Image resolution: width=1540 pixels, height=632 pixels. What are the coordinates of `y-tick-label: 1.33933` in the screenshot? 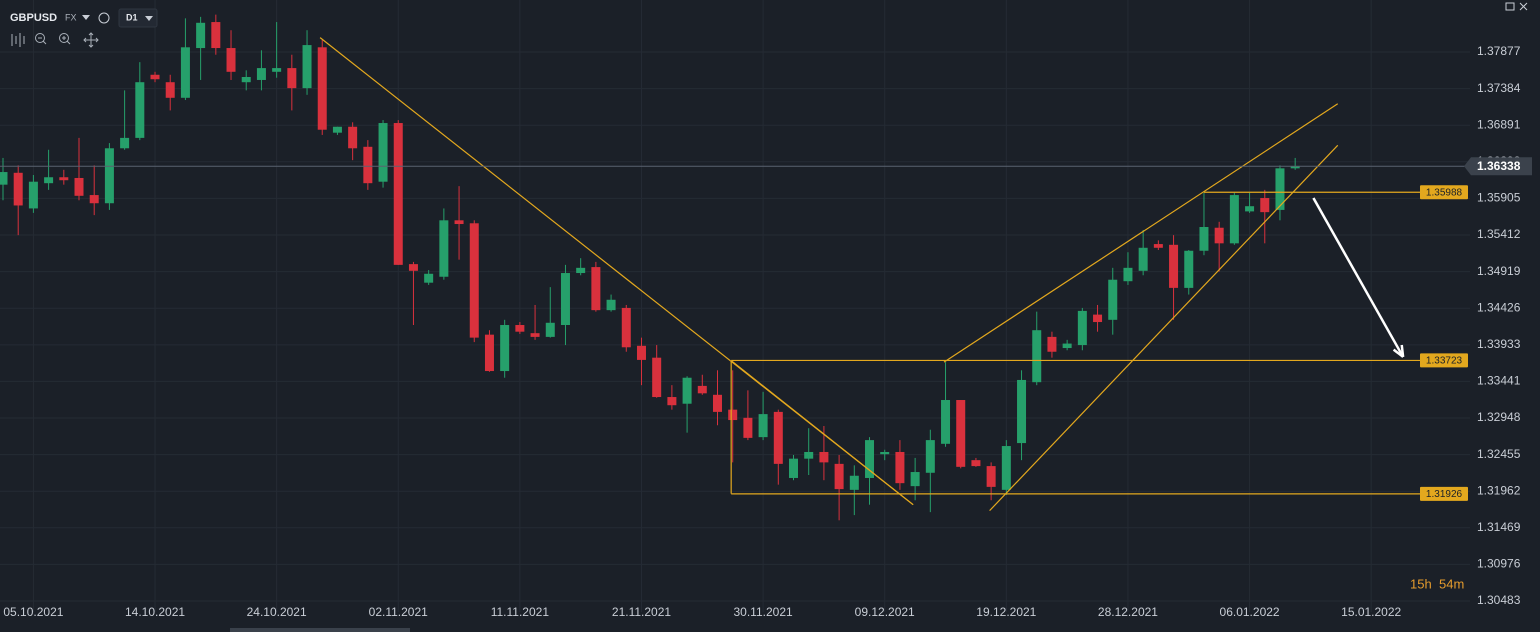 It's located at (1499, 344).